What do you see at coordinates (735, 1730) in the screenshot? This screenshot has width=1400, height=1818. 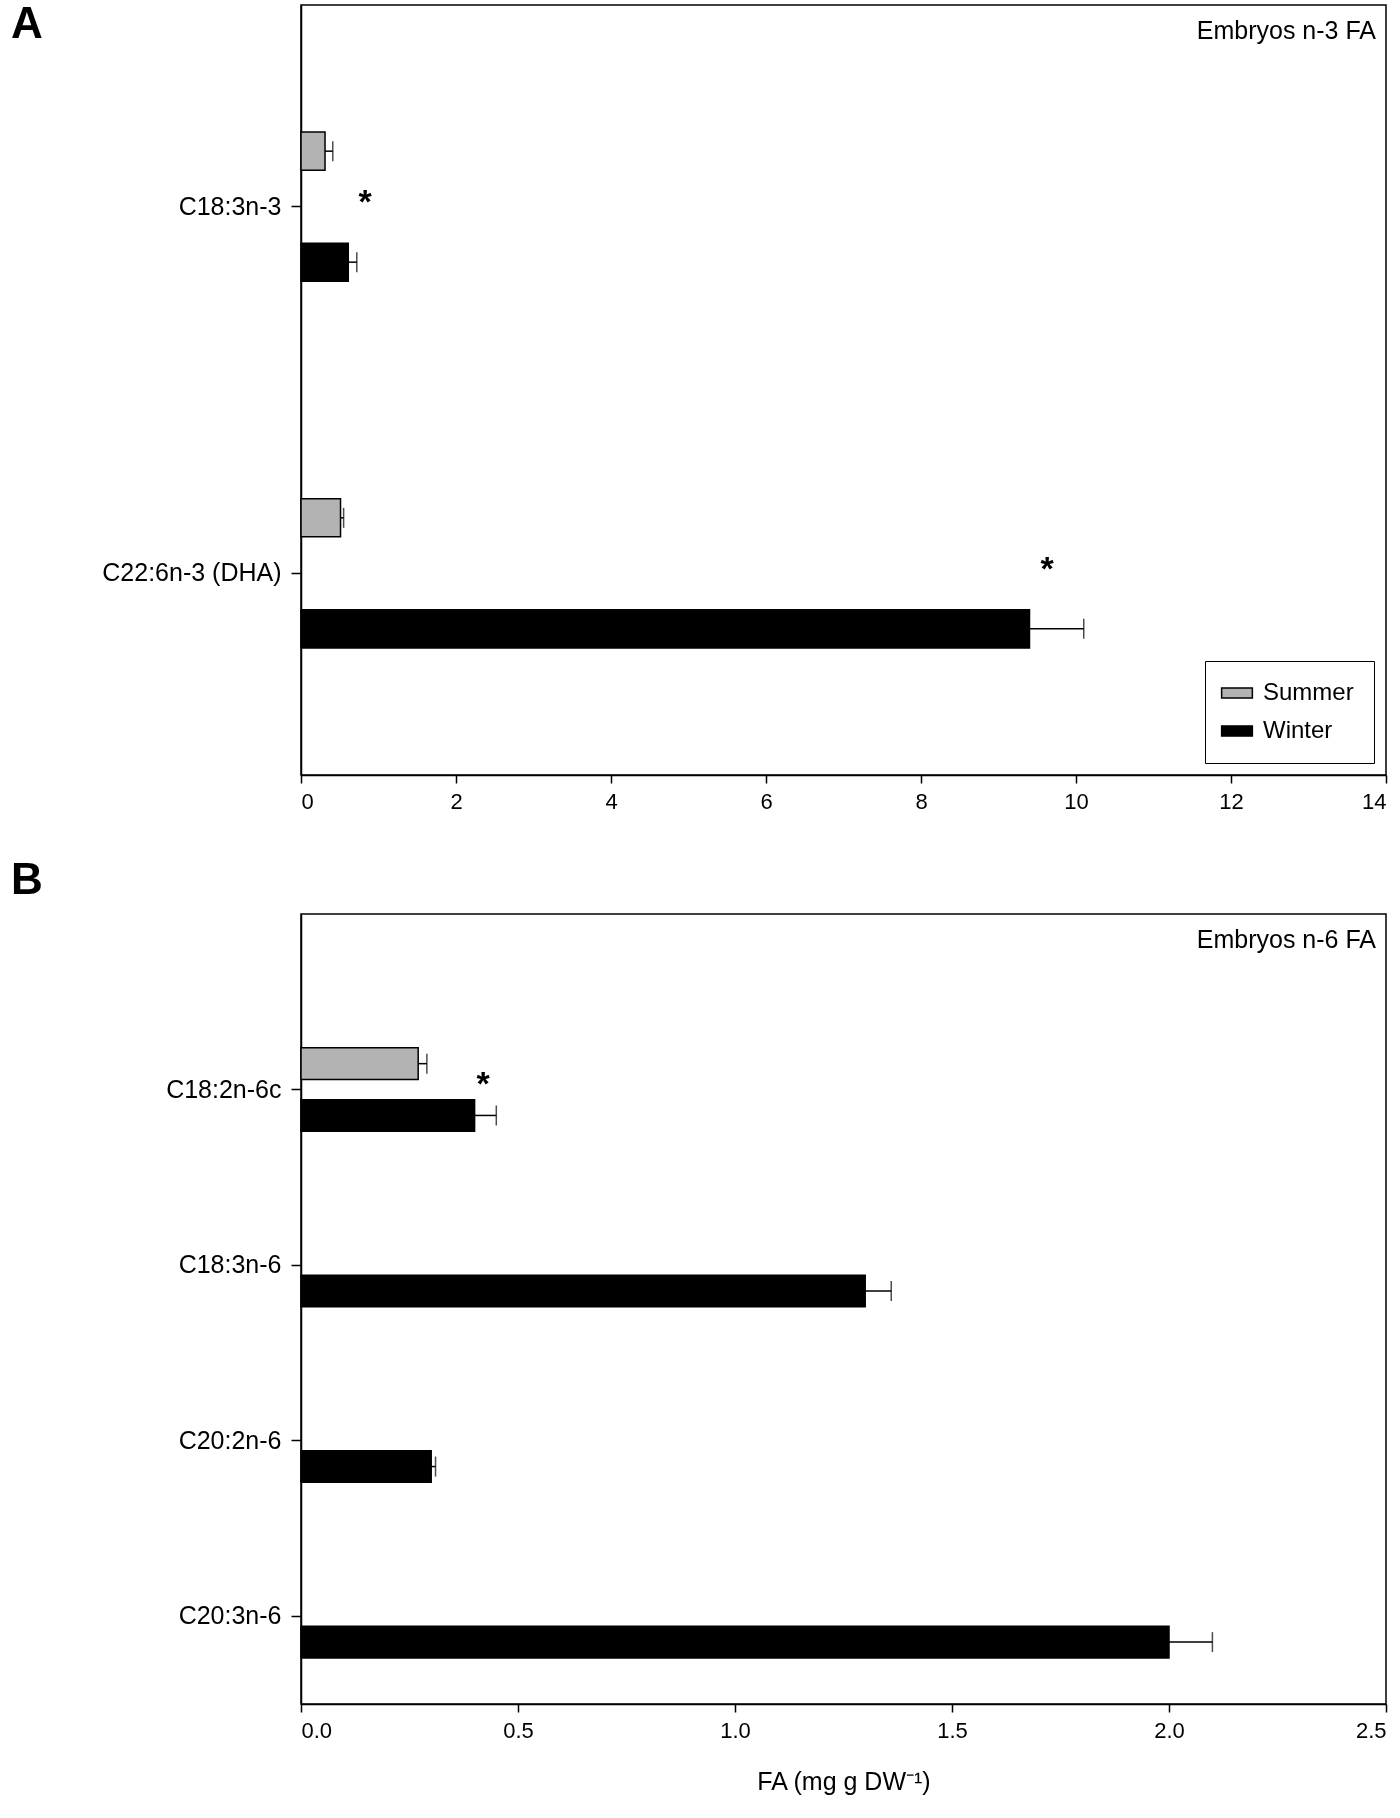 I see `x-tick-label: 1.0` at bounding box center [735, 1730].